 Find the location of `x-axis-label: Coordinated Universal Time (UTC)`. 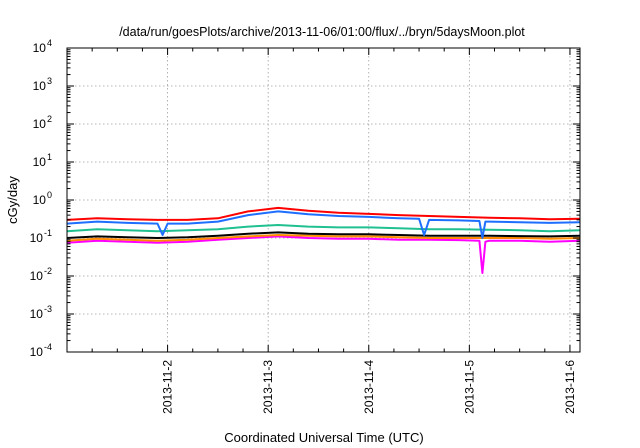

x-axis-label: Coordinated Universal Time (UTC) is located at coordinates (323, 437).